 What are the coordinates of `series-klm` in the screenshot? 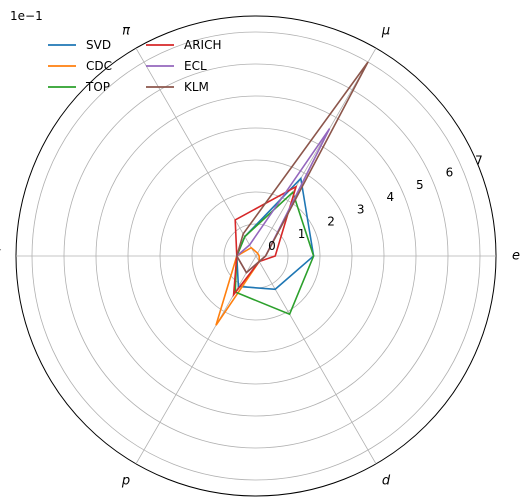 It's located at (302, 167).